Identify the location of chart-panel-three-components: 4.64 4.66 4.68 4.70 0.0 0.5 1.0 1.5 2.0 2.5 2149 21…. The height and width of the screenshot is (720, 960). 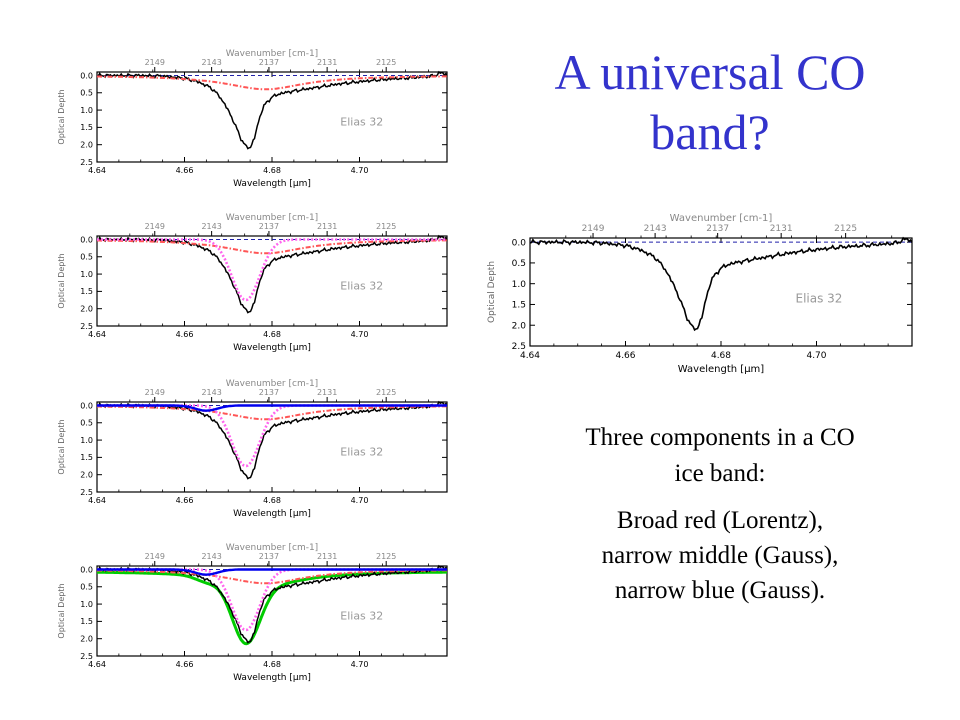
(255, 449).